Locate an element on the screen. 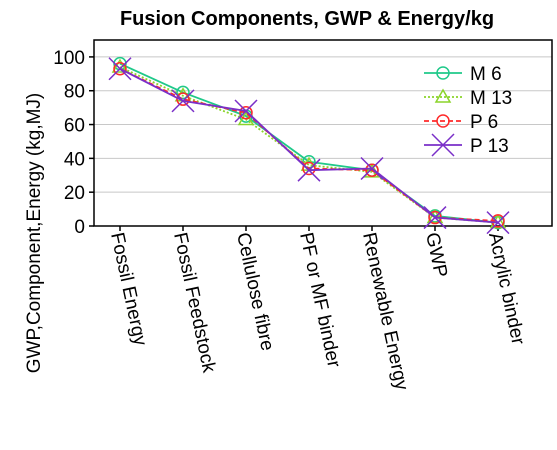 This screenshot has height=450, width=557. legend-label-0: M 6 is located at coordinates (486, 74).